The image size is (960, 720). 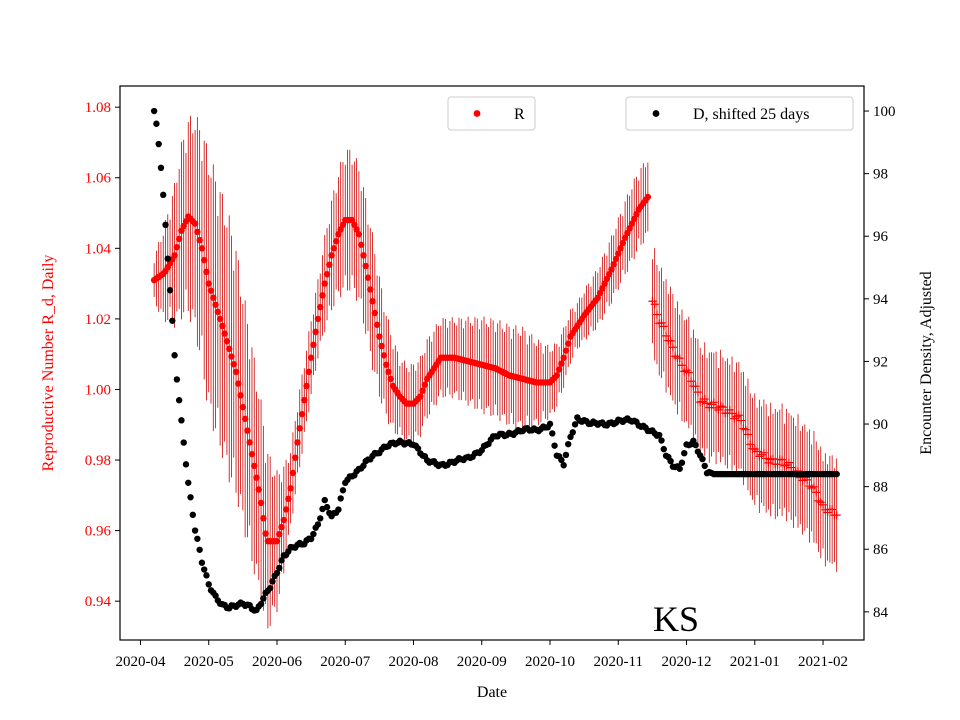 What do you see at coordinates (491, 113) in the screenshot?
I see `legend-r: R` at bounding box center [491, 113].